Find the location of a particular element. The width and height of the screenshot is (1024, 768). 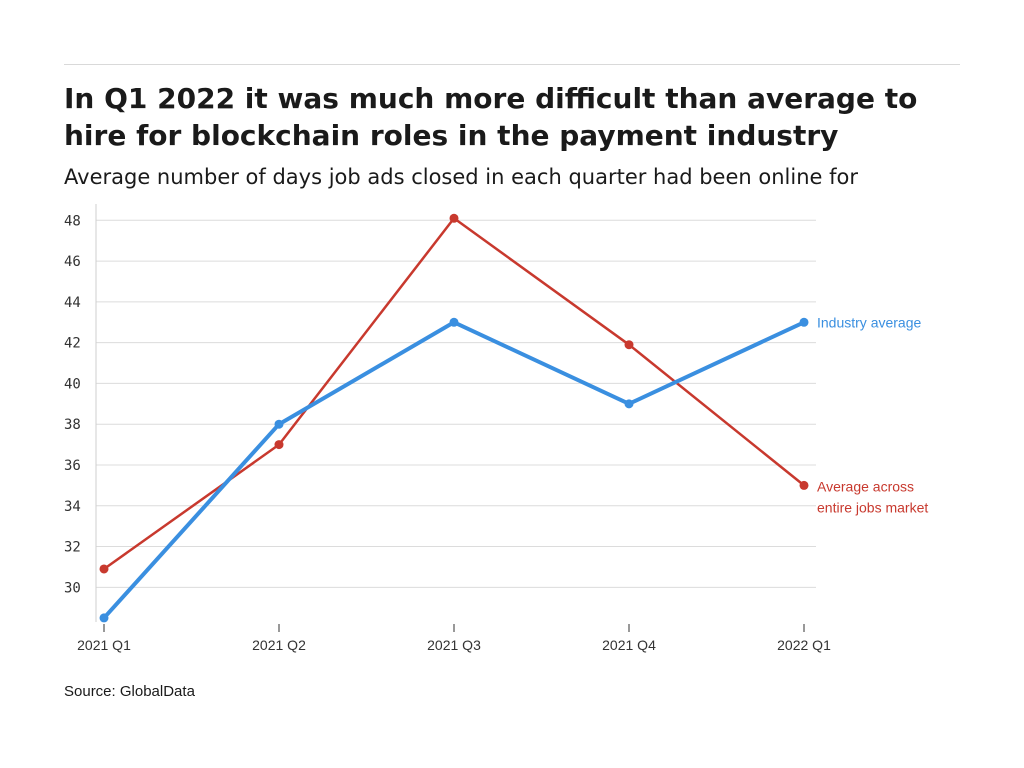

y-tick-label: 44 is located at coordinates (72, 303).